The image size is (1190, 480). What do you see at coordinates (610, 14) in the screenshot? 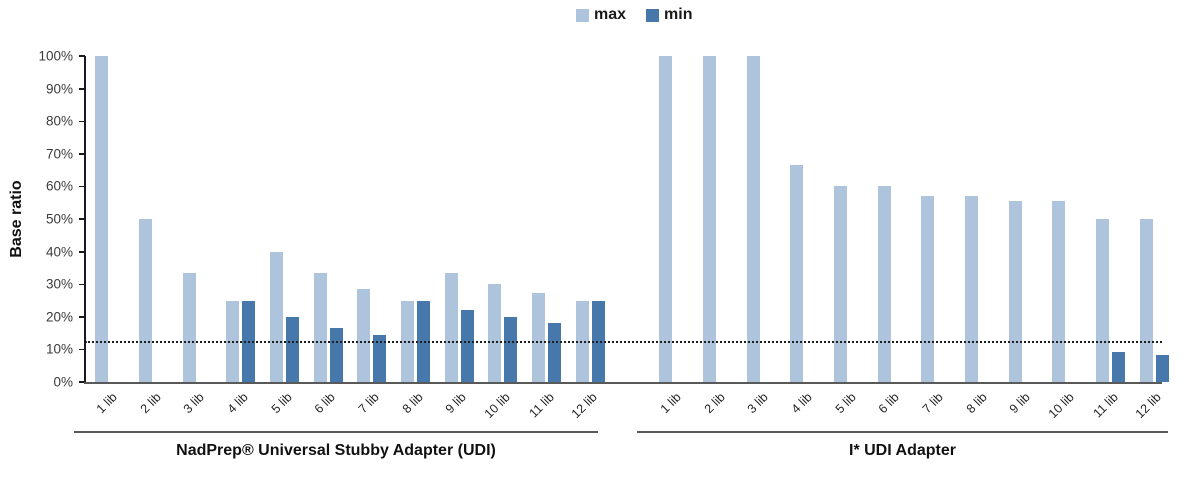
I see `legend-max-label: max` at bounding box center [610, 14].